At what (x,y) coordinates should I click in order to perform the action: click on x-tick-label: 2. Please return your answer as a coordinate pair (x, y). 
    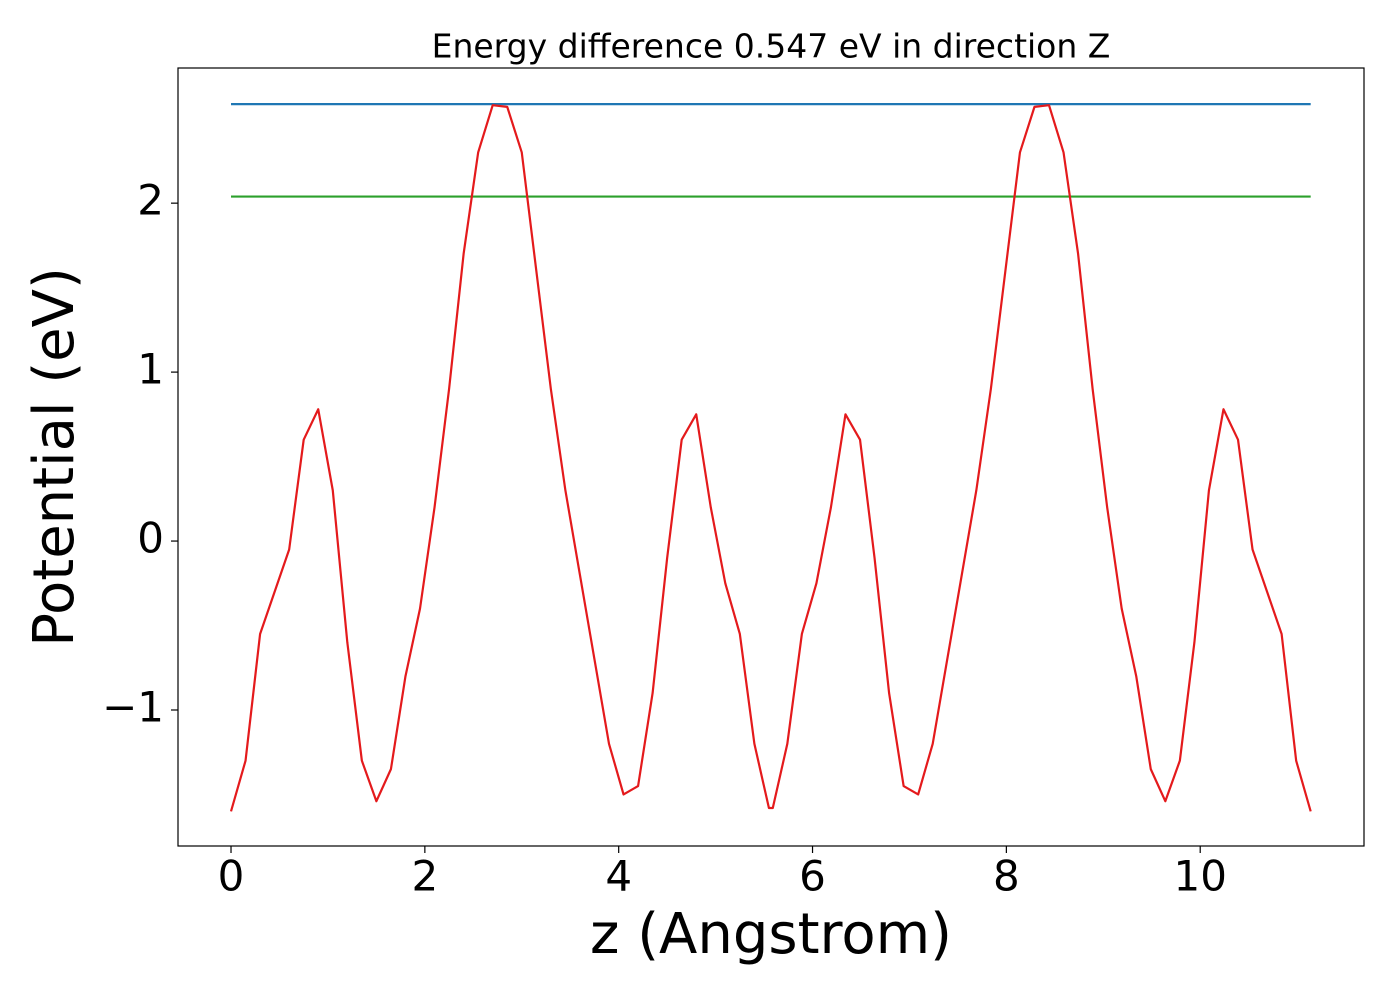
    Looking at the image, I should click on (424, 876).